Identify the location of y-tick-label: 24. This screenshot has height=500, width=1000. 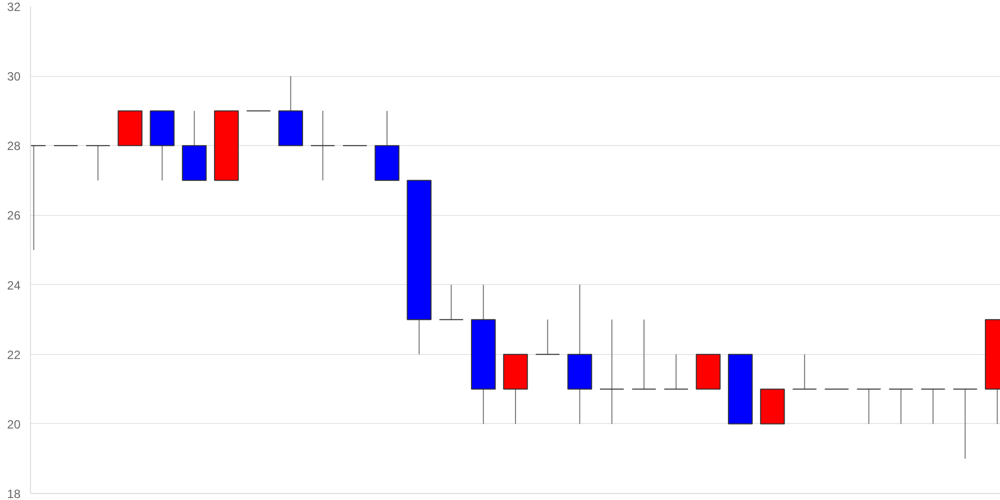
(14, 285).